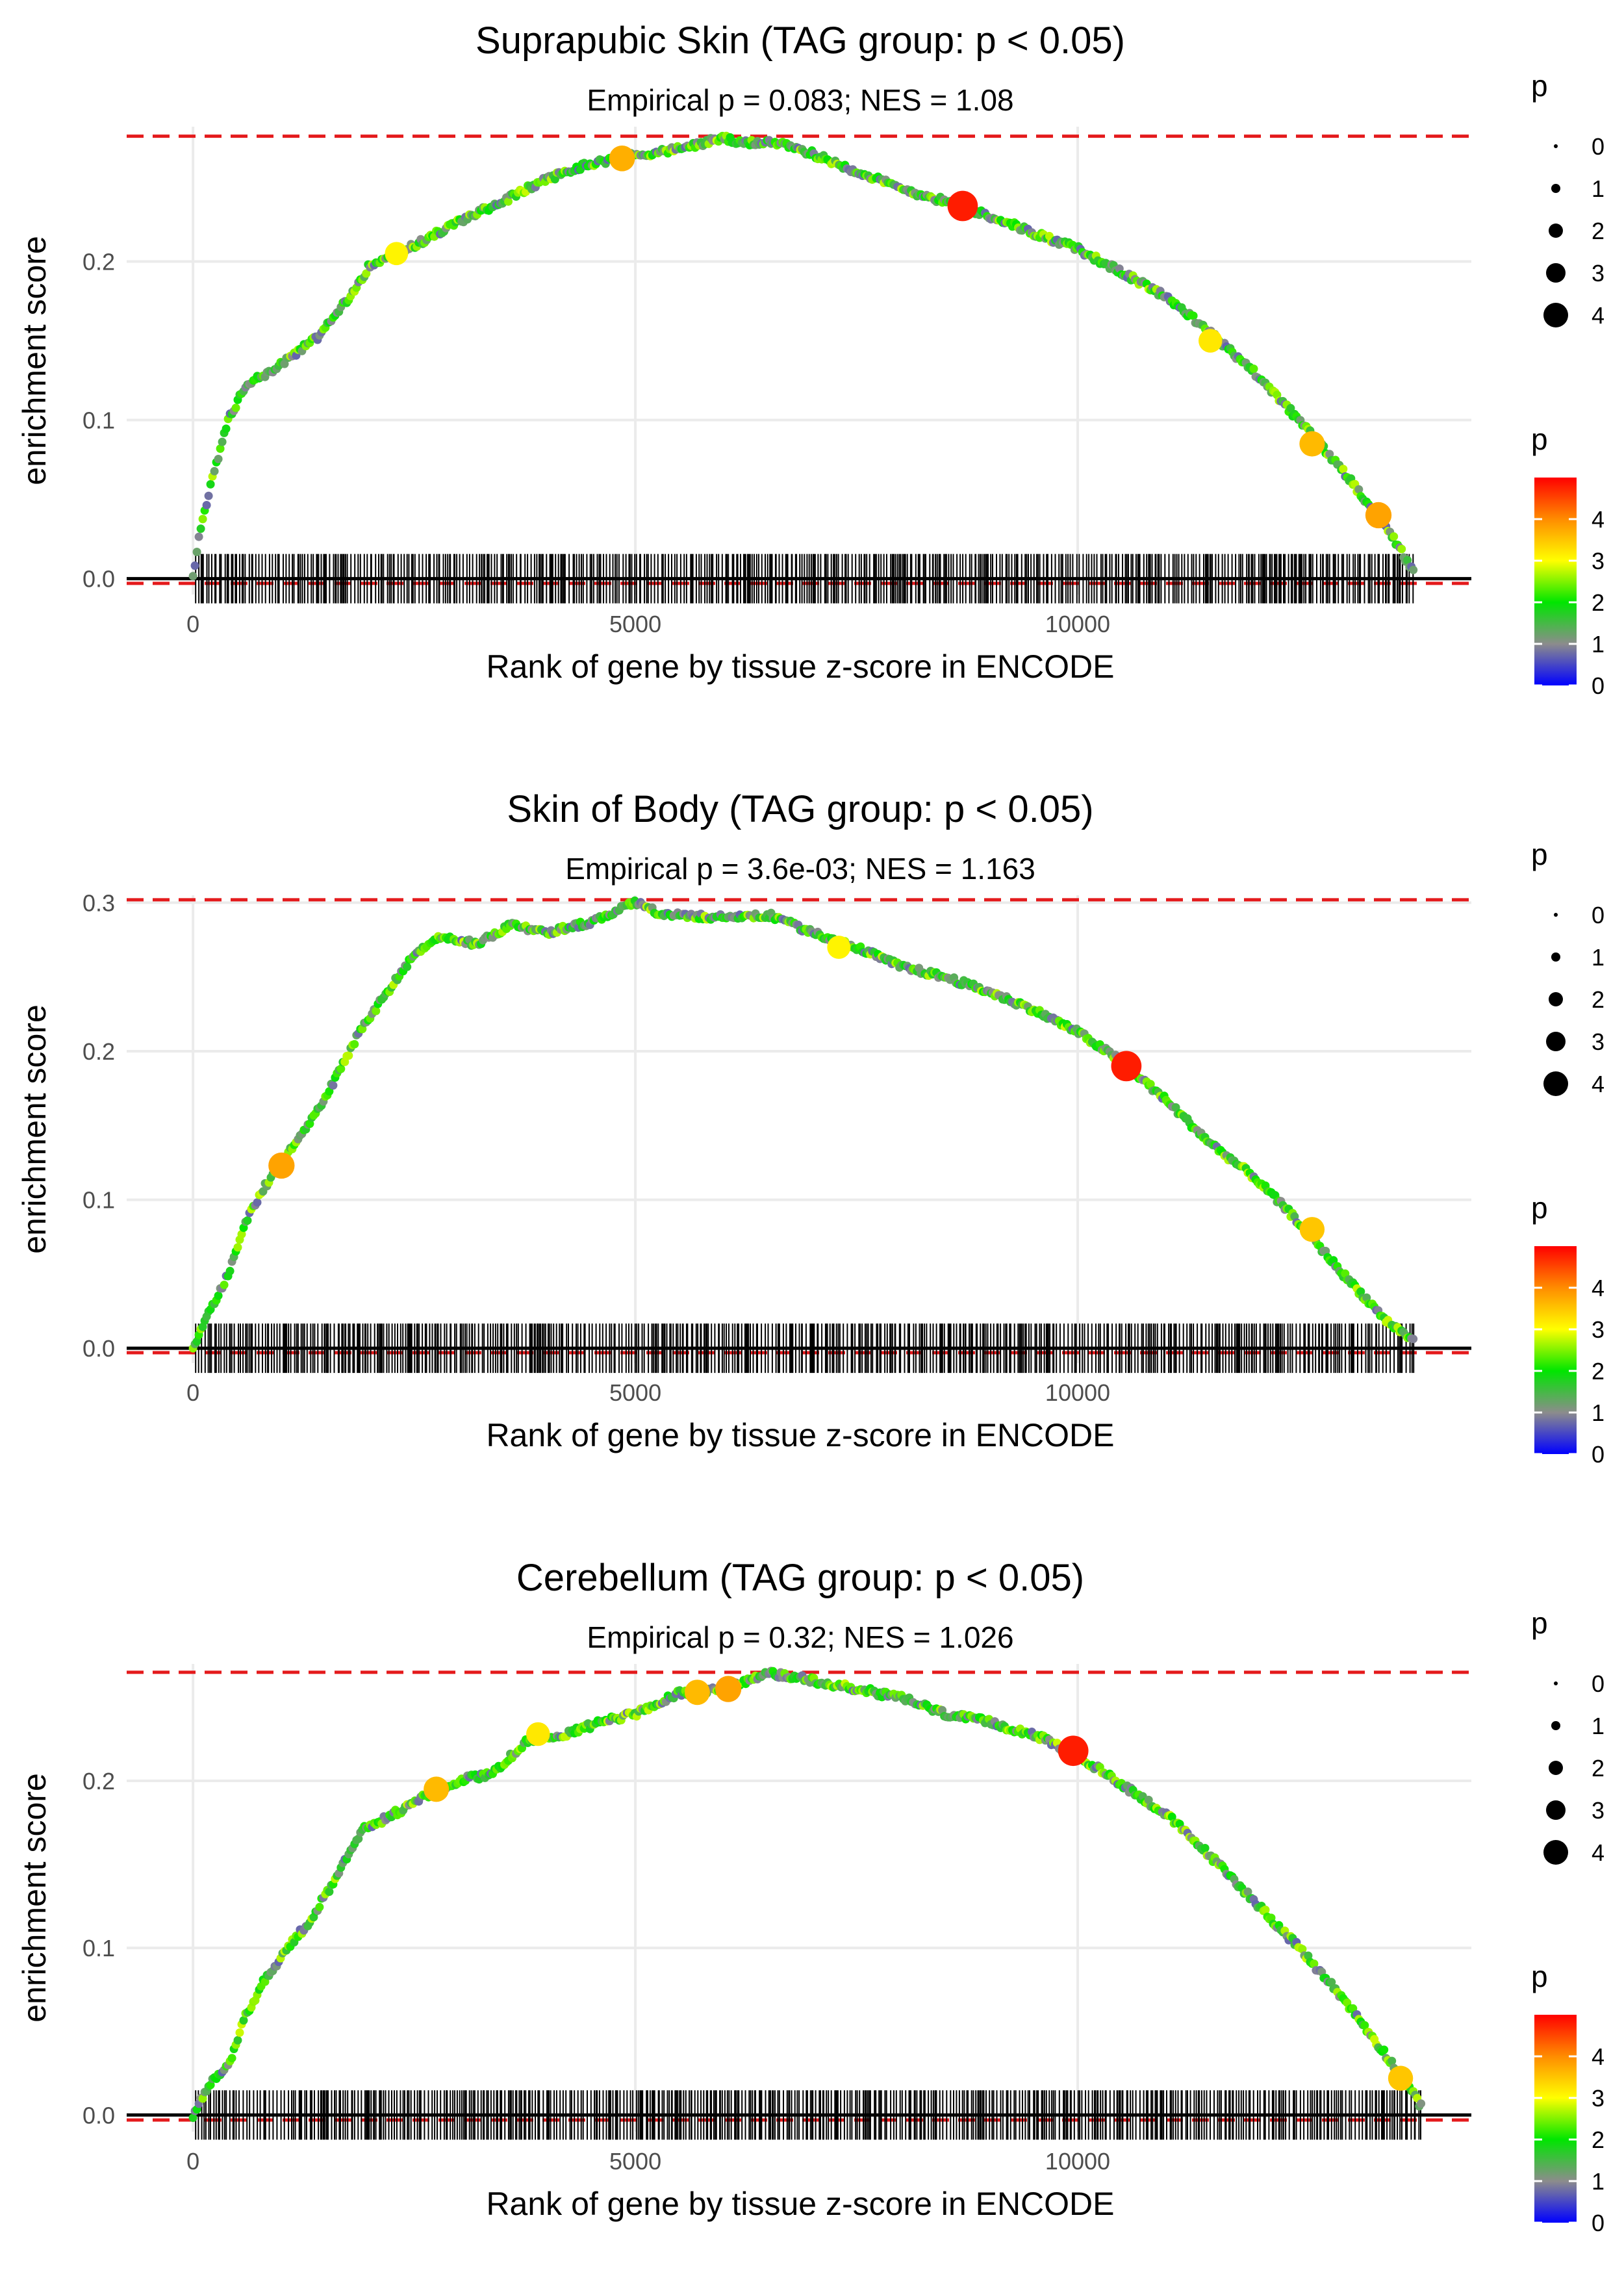  I want to click on size-legend-title: p, so click(1539, 86).